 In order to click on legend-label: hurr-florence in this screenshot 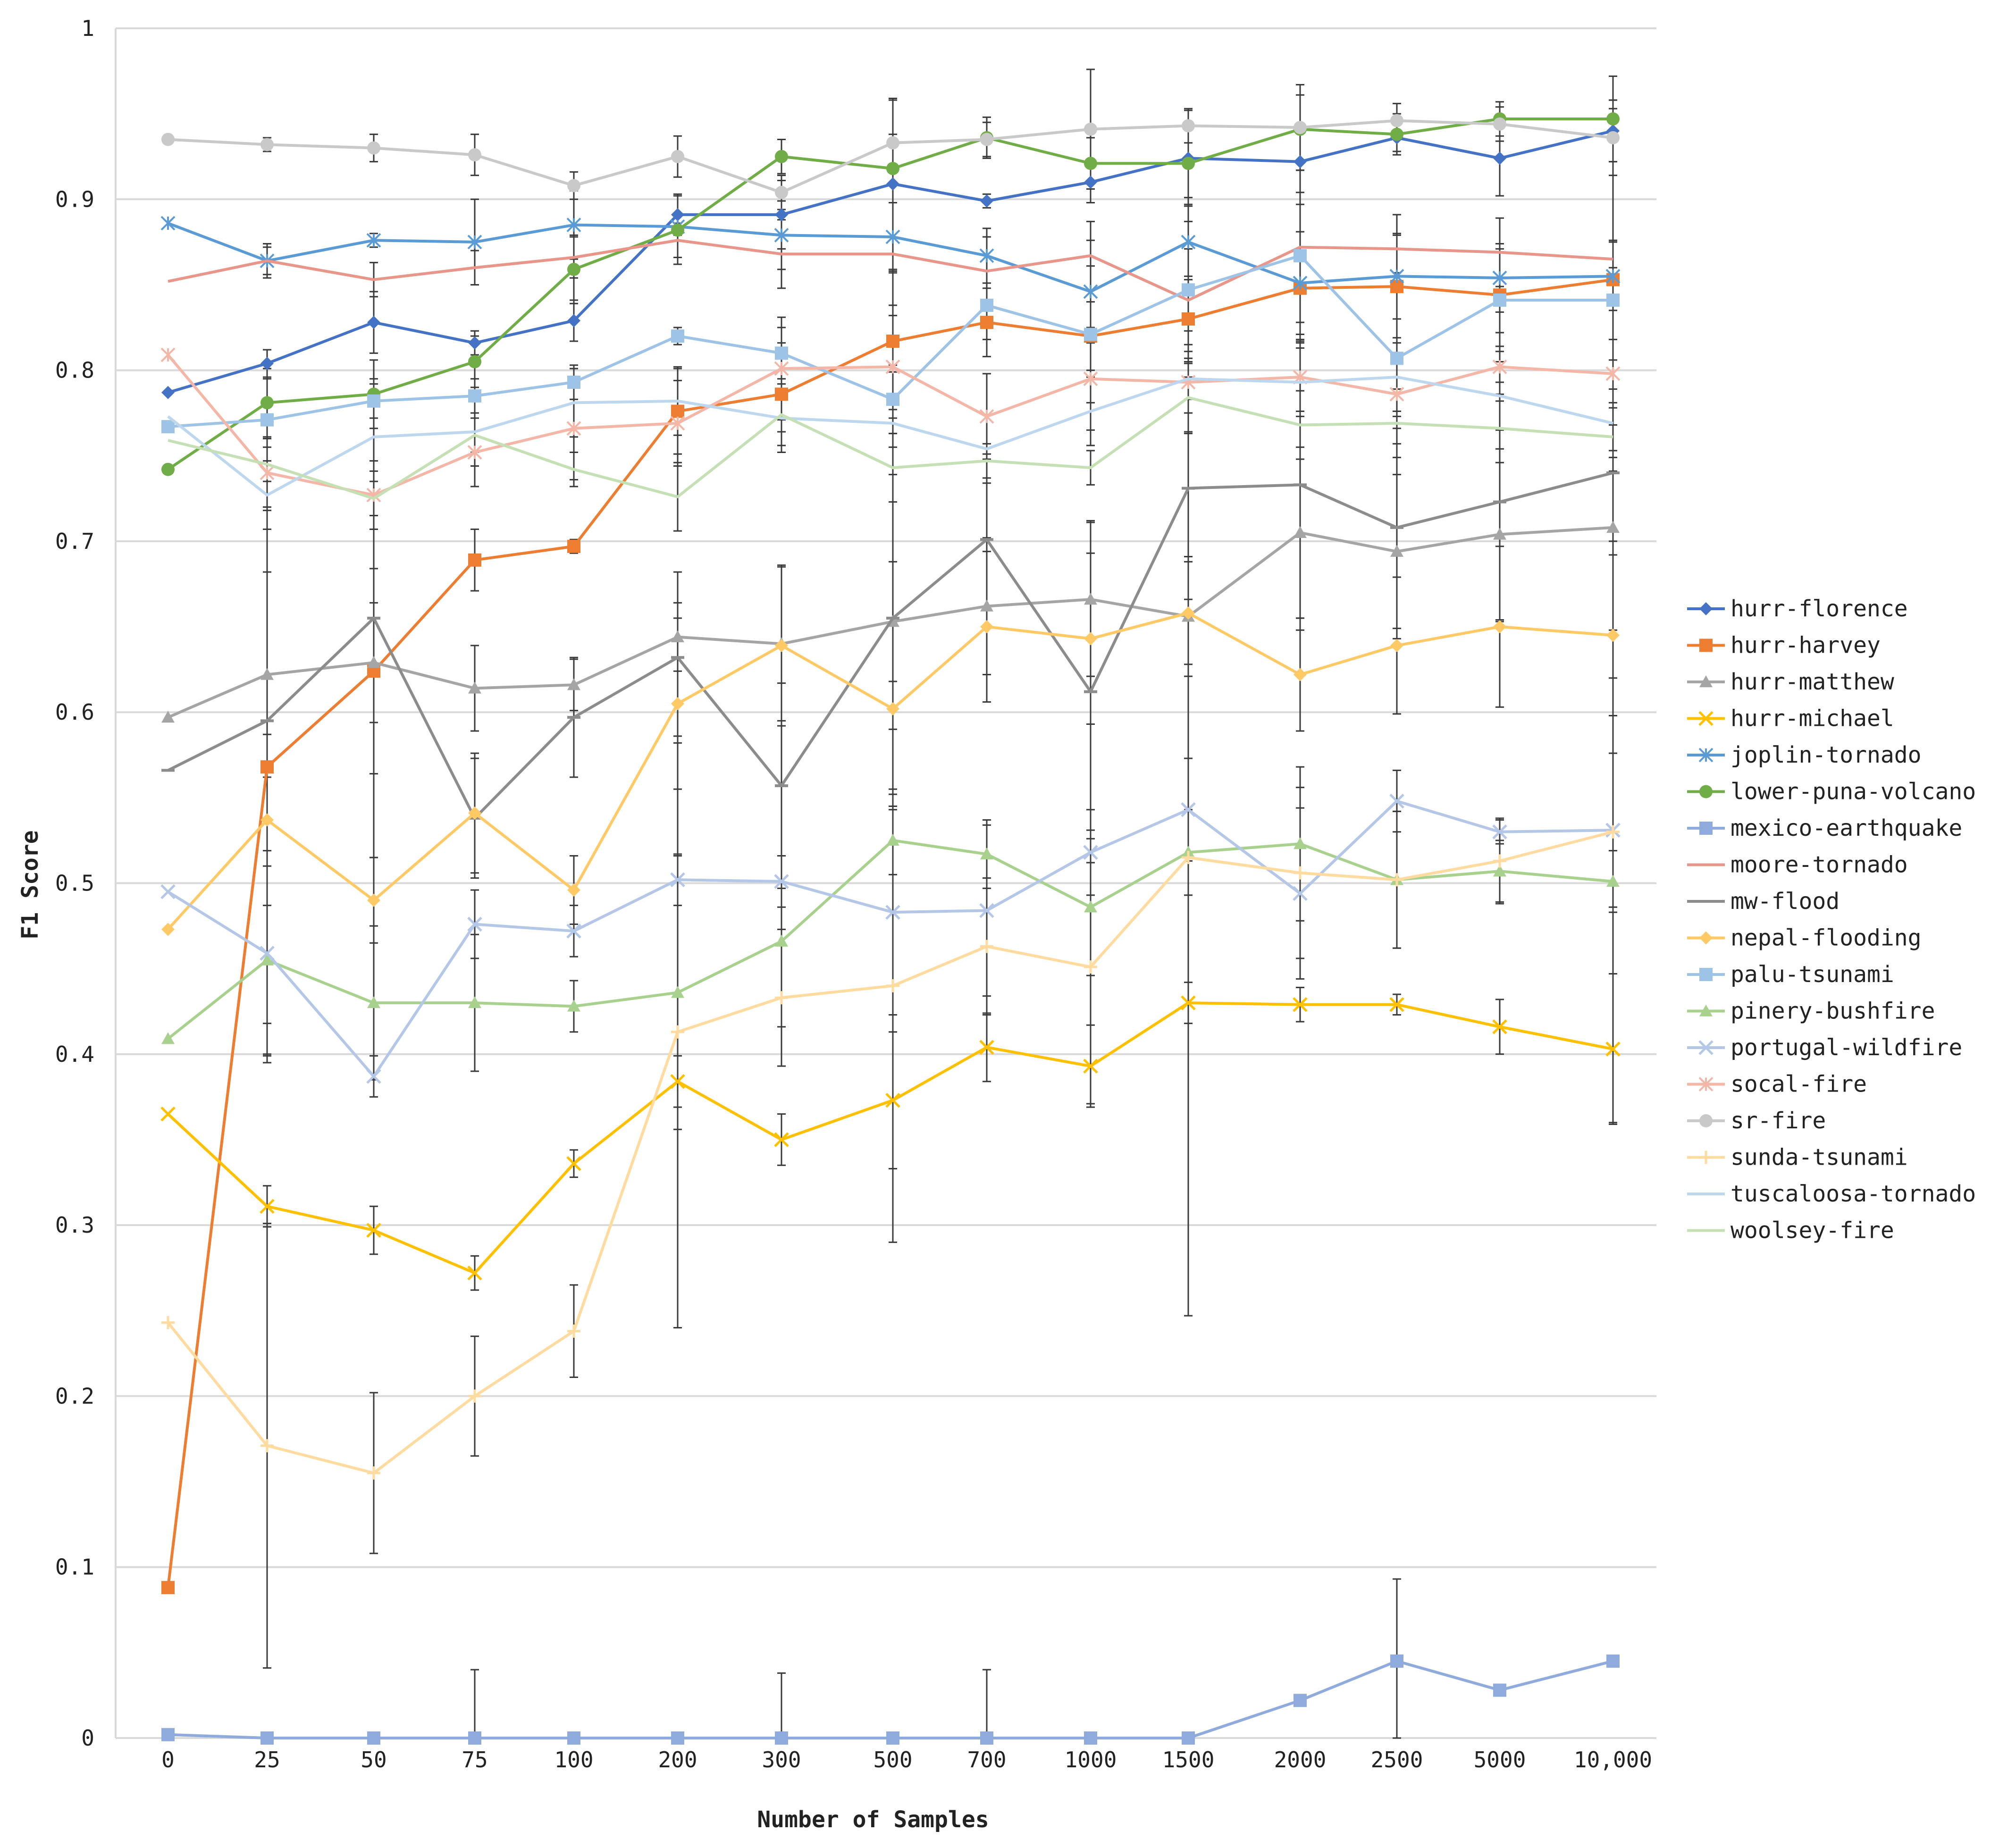, I will do `click(1819, 609)`.